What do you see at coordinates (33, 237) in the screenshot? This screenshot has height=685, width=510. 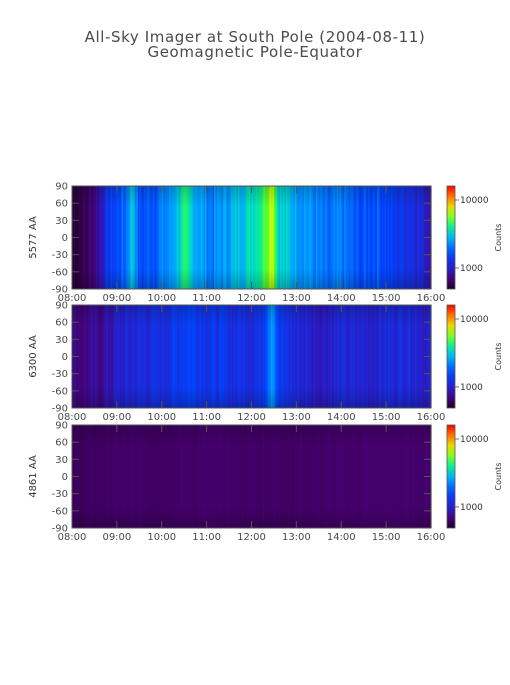 I see `y-axis-label: 5577 AA` at bounding box center [33, 237].